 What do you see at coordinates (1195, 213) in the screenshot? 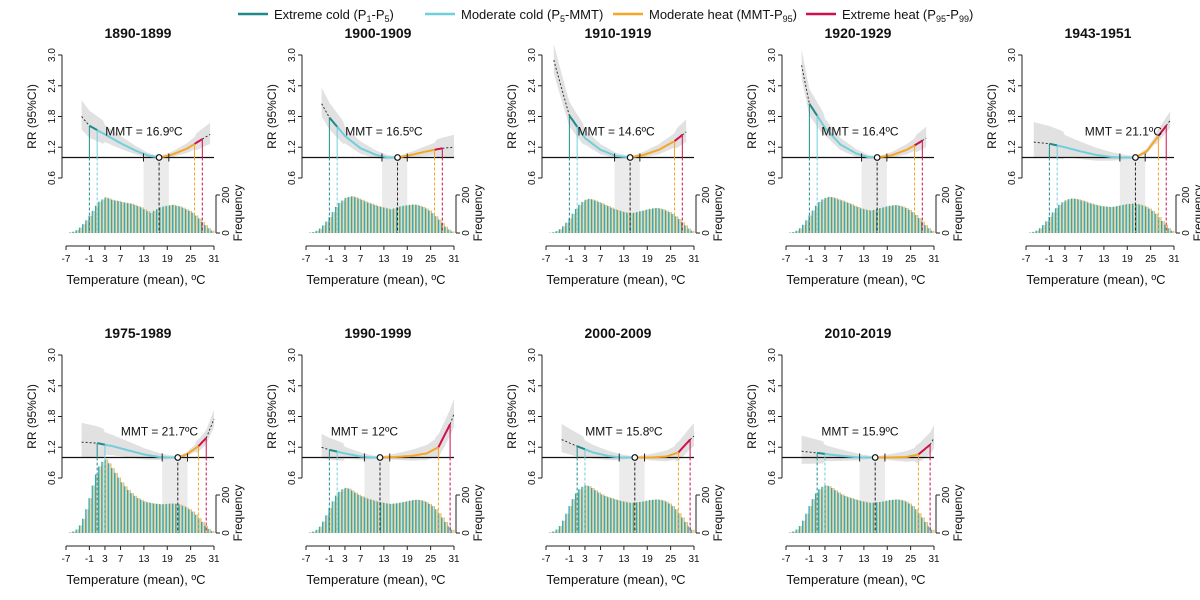
I see `freq-axis-label: Frequency` at bounding box center [1195, 213].